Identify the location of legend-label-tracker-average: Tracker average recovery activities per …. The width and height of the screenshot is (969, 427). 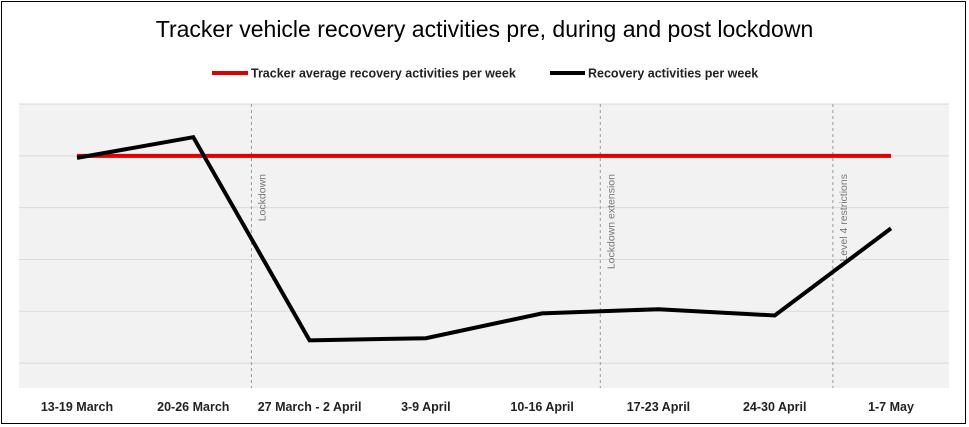
(383, 74).